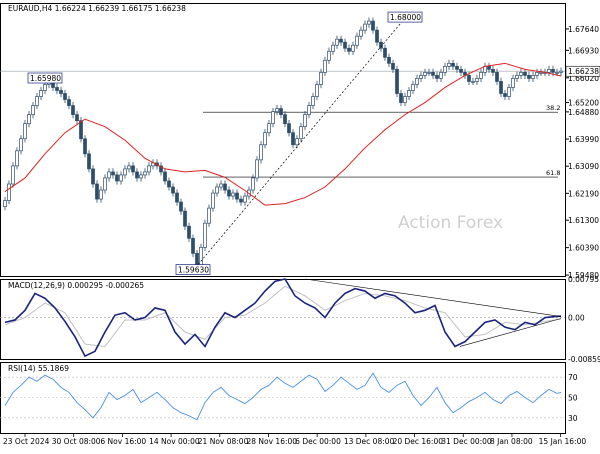  Describe the element at coordinates (583, 78) in the screenshot. I see `price-ytick-label: 1.66020` at that location.